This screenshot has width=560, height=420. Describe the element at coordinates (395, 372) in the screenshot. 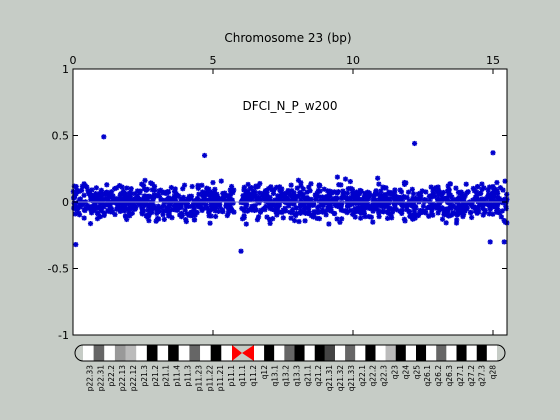

I see `band-label: q23` at that location.